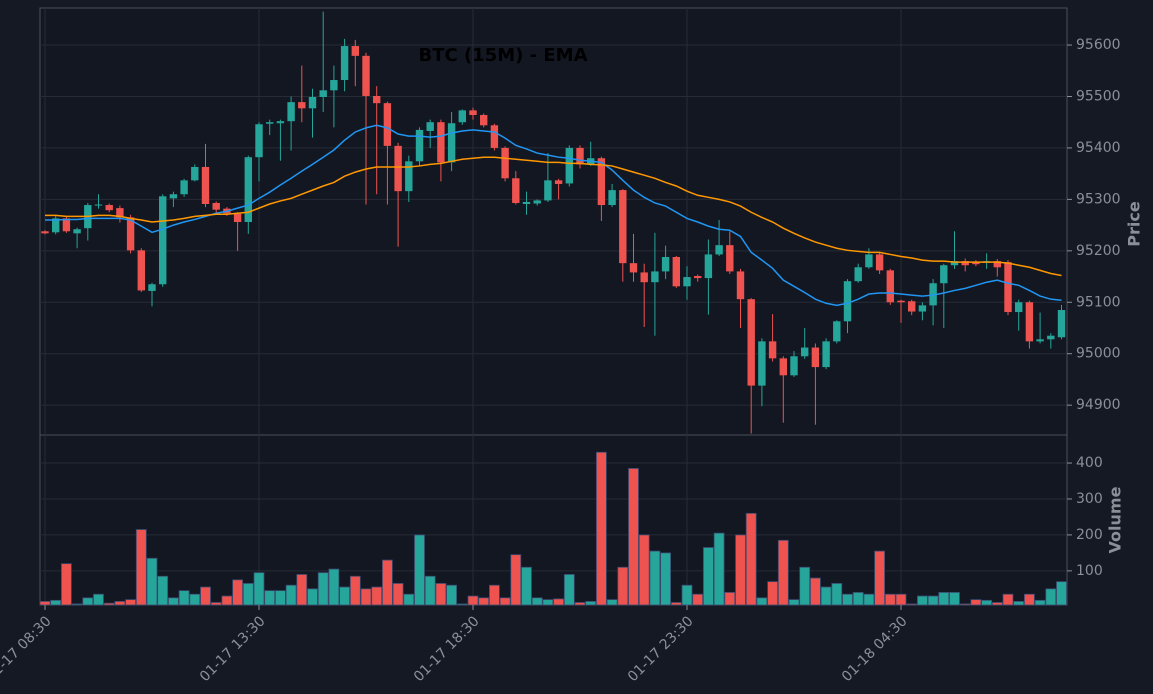 The width and height of the screenshot is (1153, 694). What do you see at coordinates (1089, 499) in the screenshot?
I see `y-tick-label: 300` at bounding box center [1089, 499].